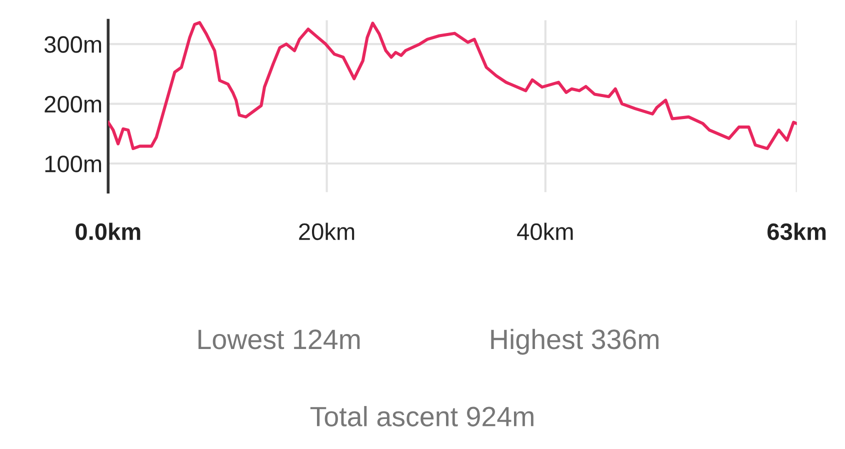 The height and width of the screenshot is (449, 845). What do you see at coordinates (797, 231) in the screenshot?
I see `x-tick-label: 63km` at bounding box center [797, 231].